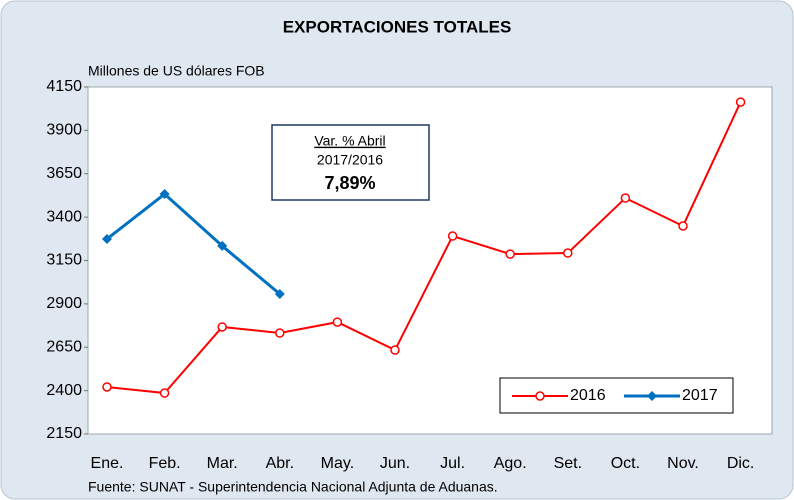 The image size is (794, 500). Describe the element at coordinates (165, 463) in the screenshot. I see `x-tick-label: Feb.` at that location.